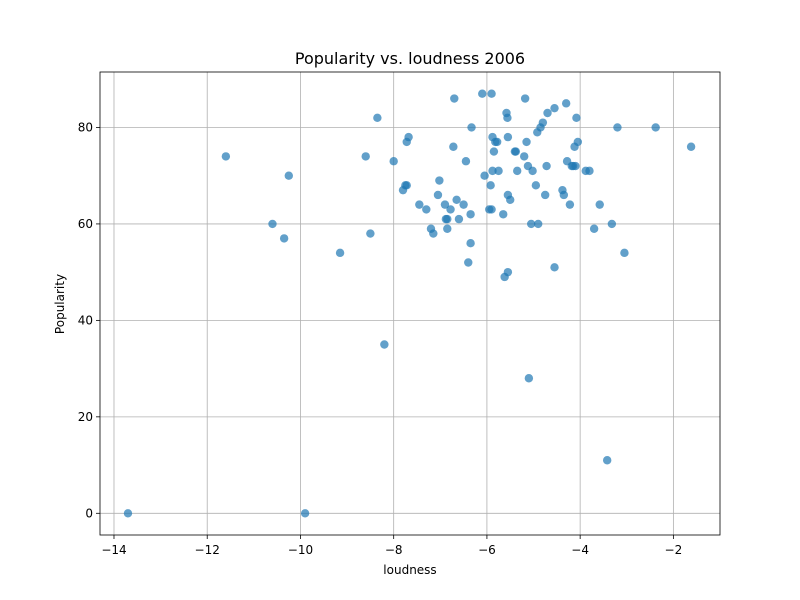 The height and width of the screenshot is (600, 800). I want to click on x-axis-label: loudness, so click(409, 570).